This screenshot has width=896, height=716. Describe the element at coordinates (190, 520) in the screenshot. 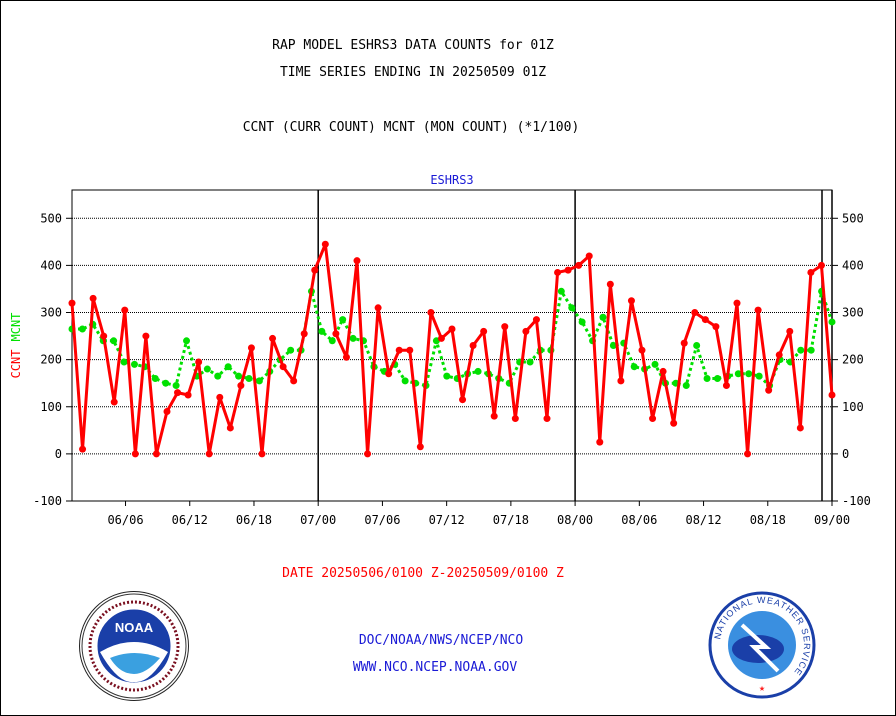

I see `x-tick-label: 06/12` at that location.